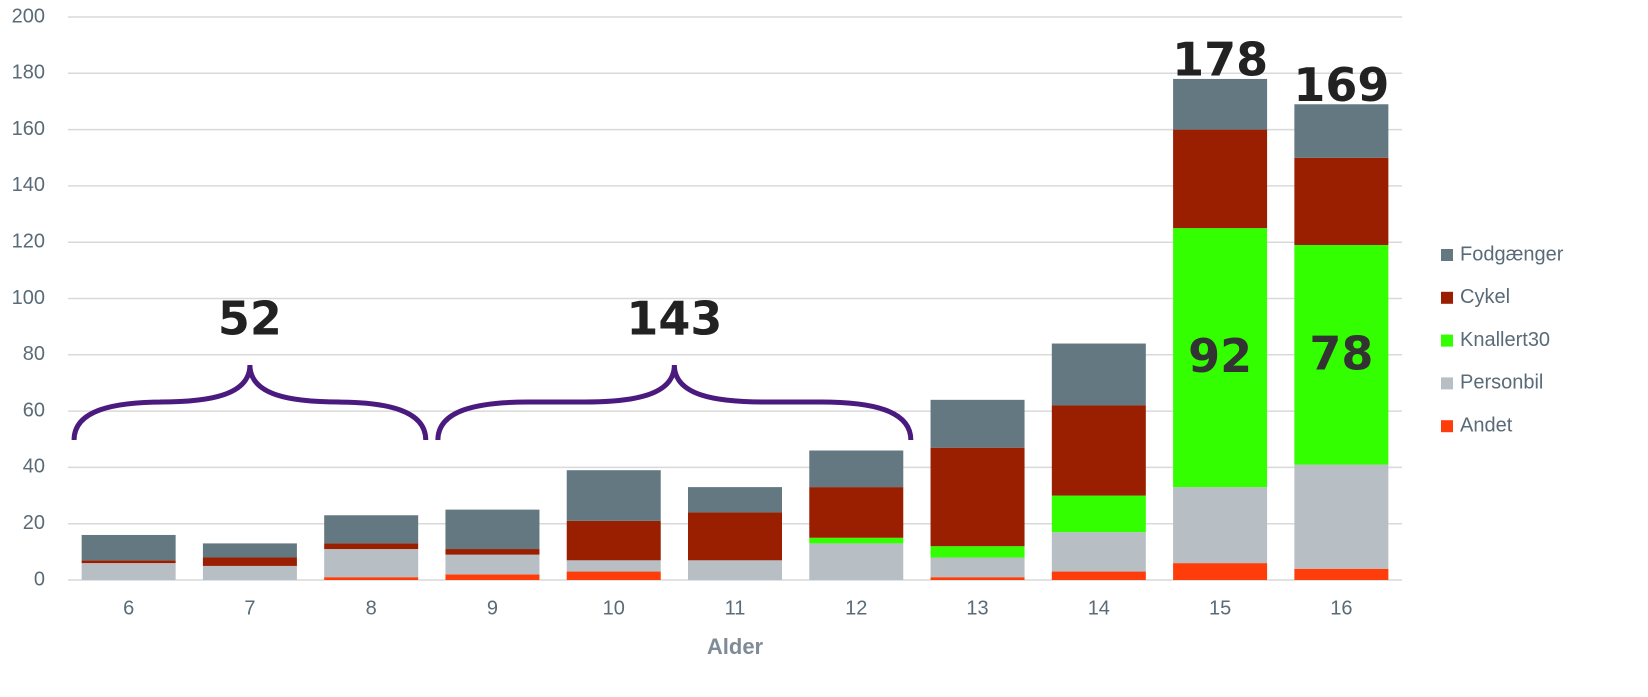 The width and height of the screenshot is (1648, 697). Describe the element at coordinates (1099, 608) in the screenshot. I see `x-tick-label: 14` at that location.